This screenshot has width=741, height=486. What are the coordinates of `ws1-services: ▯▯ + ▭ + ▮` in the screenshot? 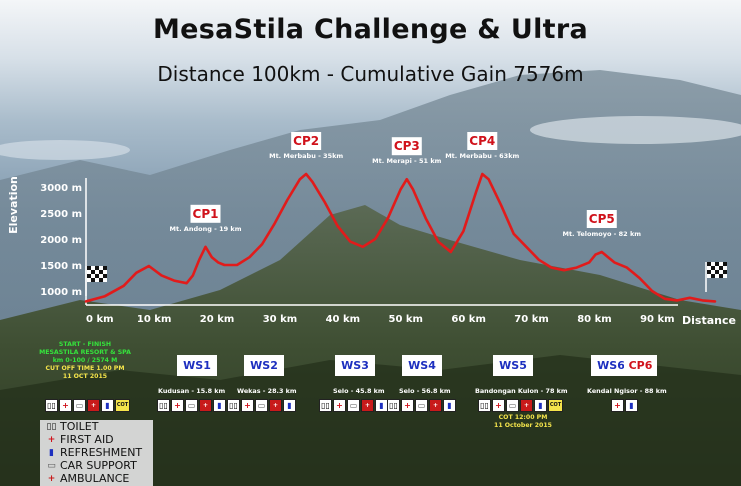 It's located at (191, 405).